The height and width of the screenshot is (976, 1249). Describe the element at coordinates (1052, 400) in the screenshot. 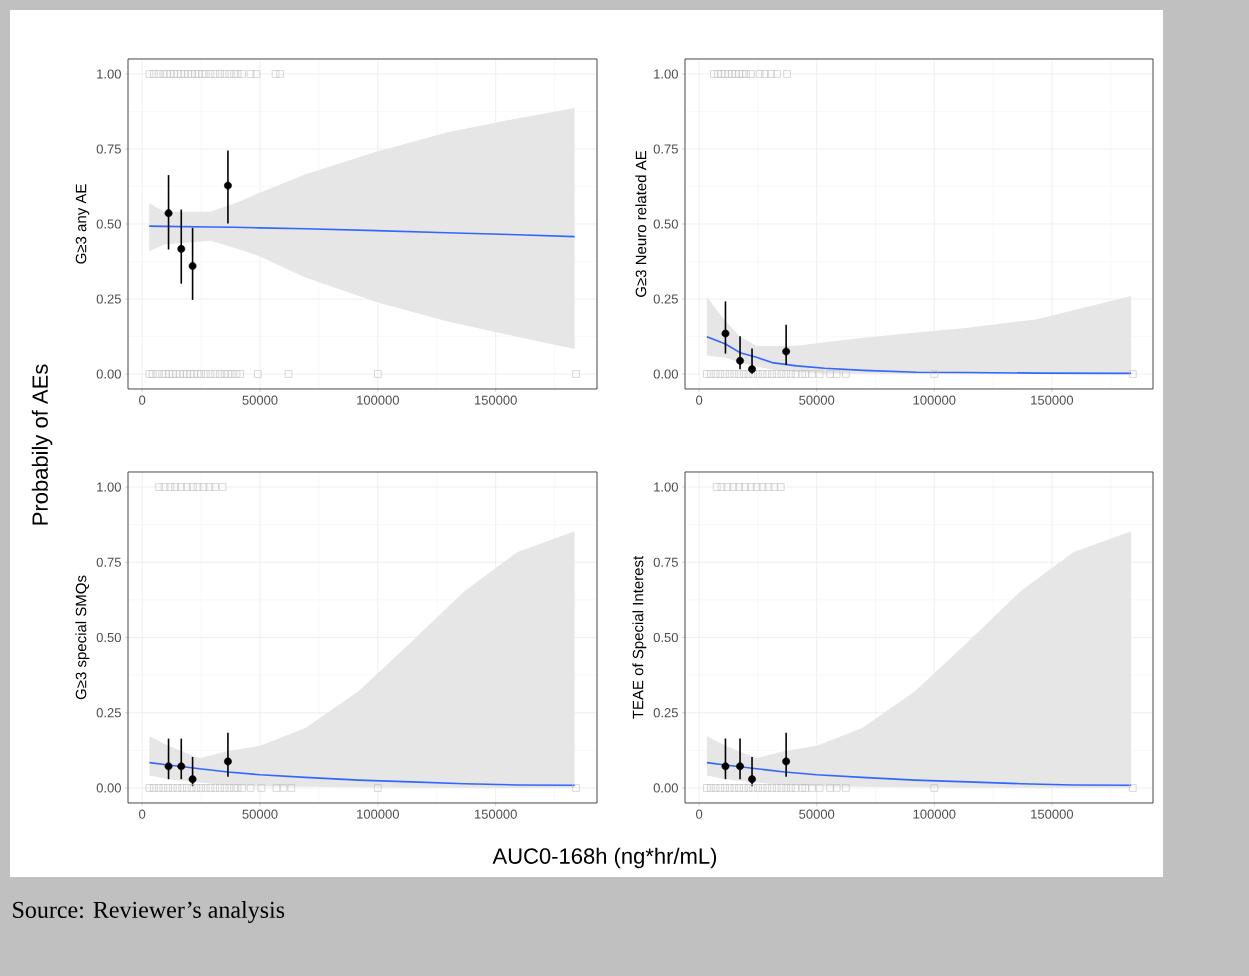

I see `x-tick-label: 150000` at that location.